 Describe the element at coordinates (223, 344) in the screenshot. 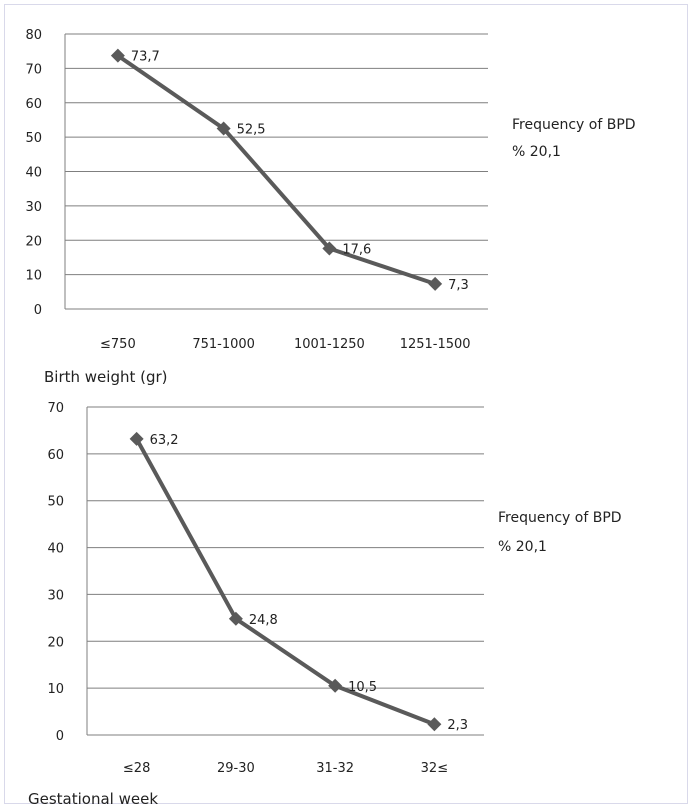

I see `x-tick-label: 751-1000` at that location.